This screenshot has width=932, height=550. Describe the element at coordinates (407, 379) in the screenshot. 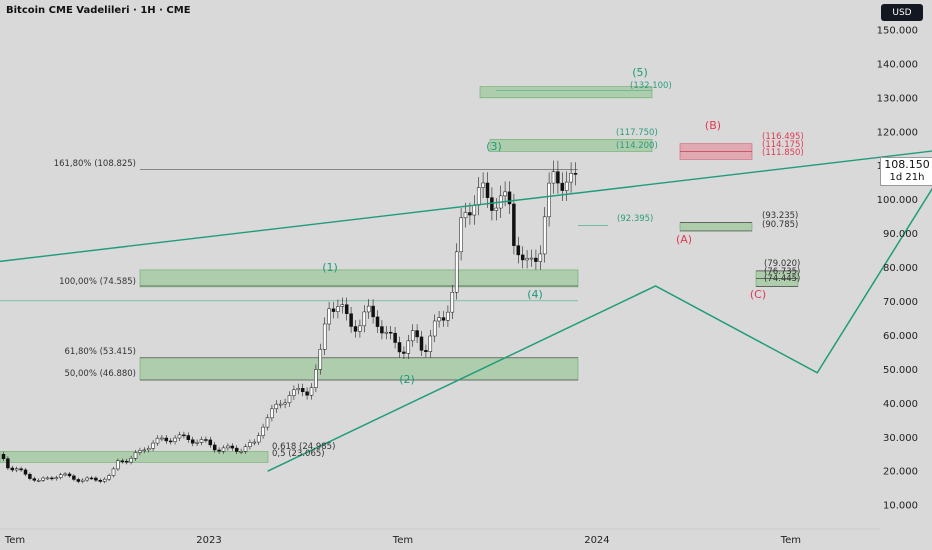

I see `wave-label: (2)` at that location.